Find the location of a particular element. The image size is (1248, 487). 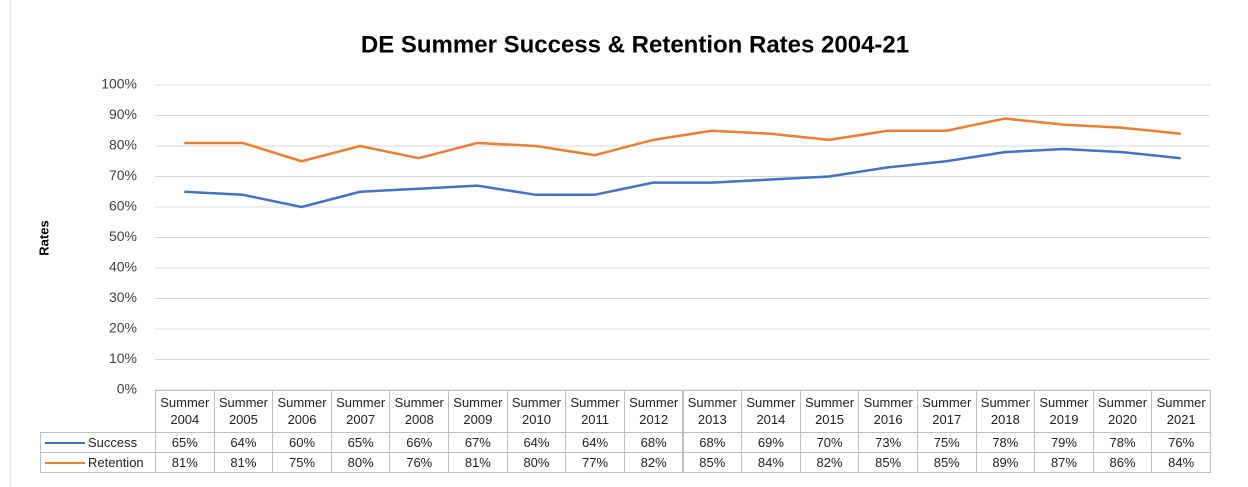

y-tick-label: 80% is located at coordinates (123, 145).